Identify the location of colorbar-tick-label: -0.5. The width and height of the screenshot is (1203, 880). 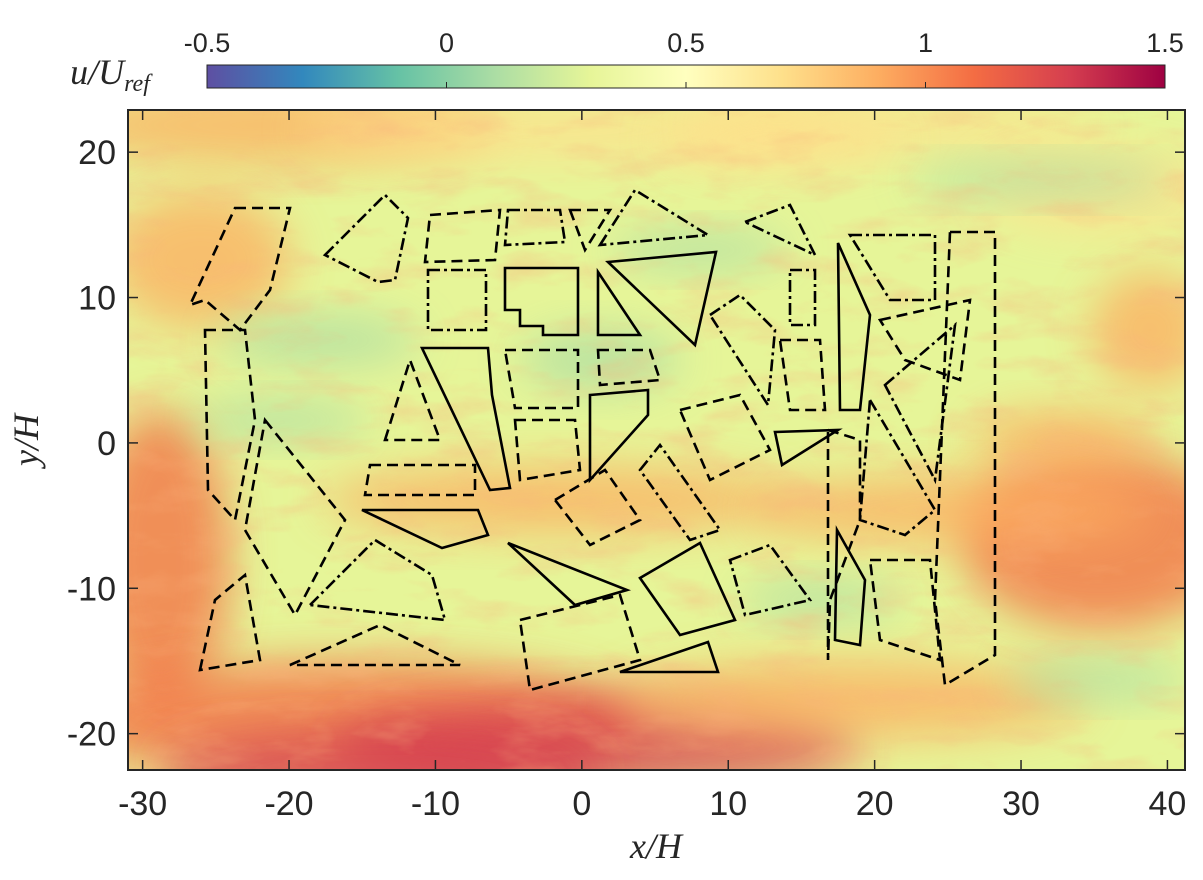
(207, 43).